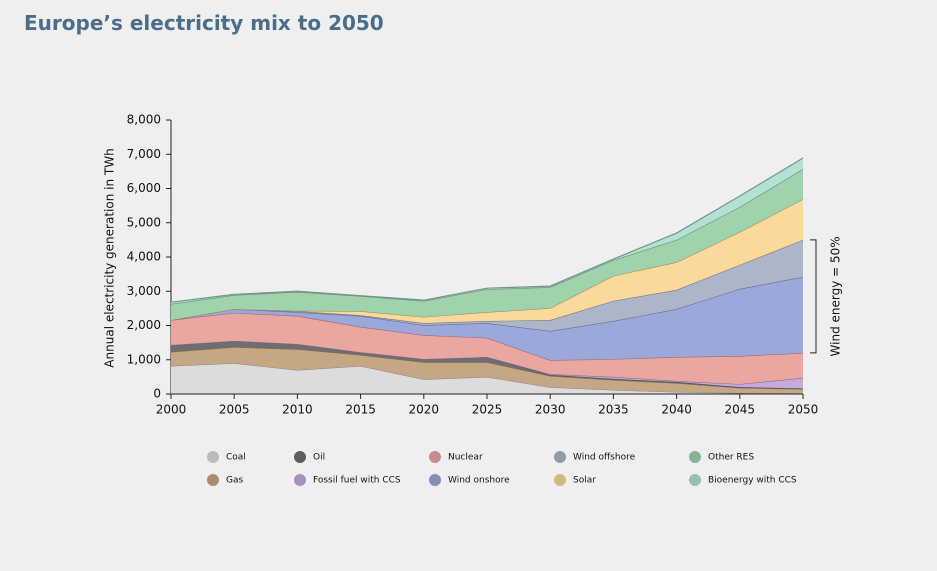 The image size is (937, 571). What do you see at coordinates (144, 188) in the screenshot?
I see `y-tick-label: 6,000` at bounding box center [144, 188].